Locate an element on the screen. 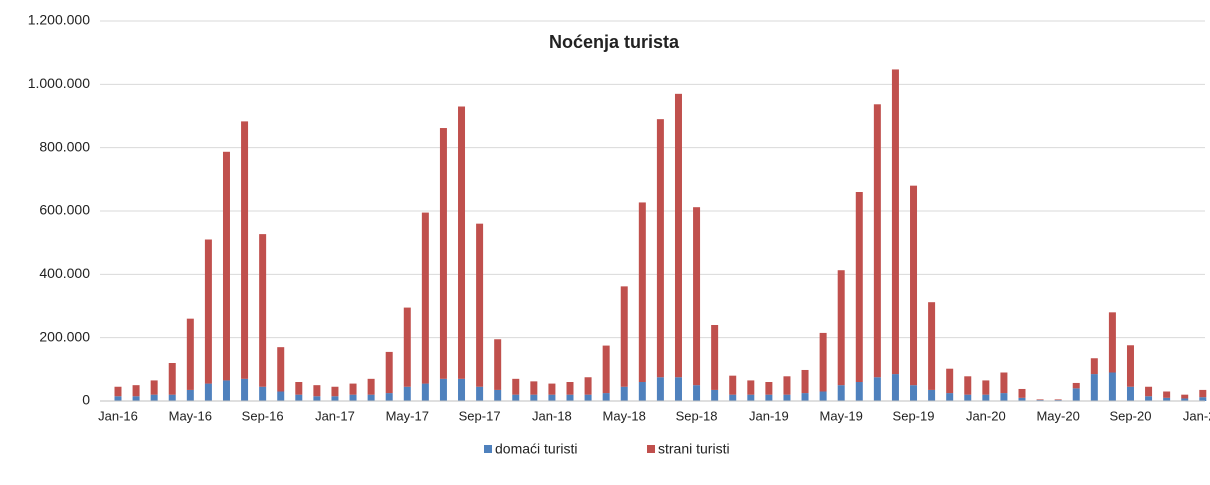 This screenshot has height=485, width=1210. legend-label: domaći turisti is located at coordinates (536, 449).